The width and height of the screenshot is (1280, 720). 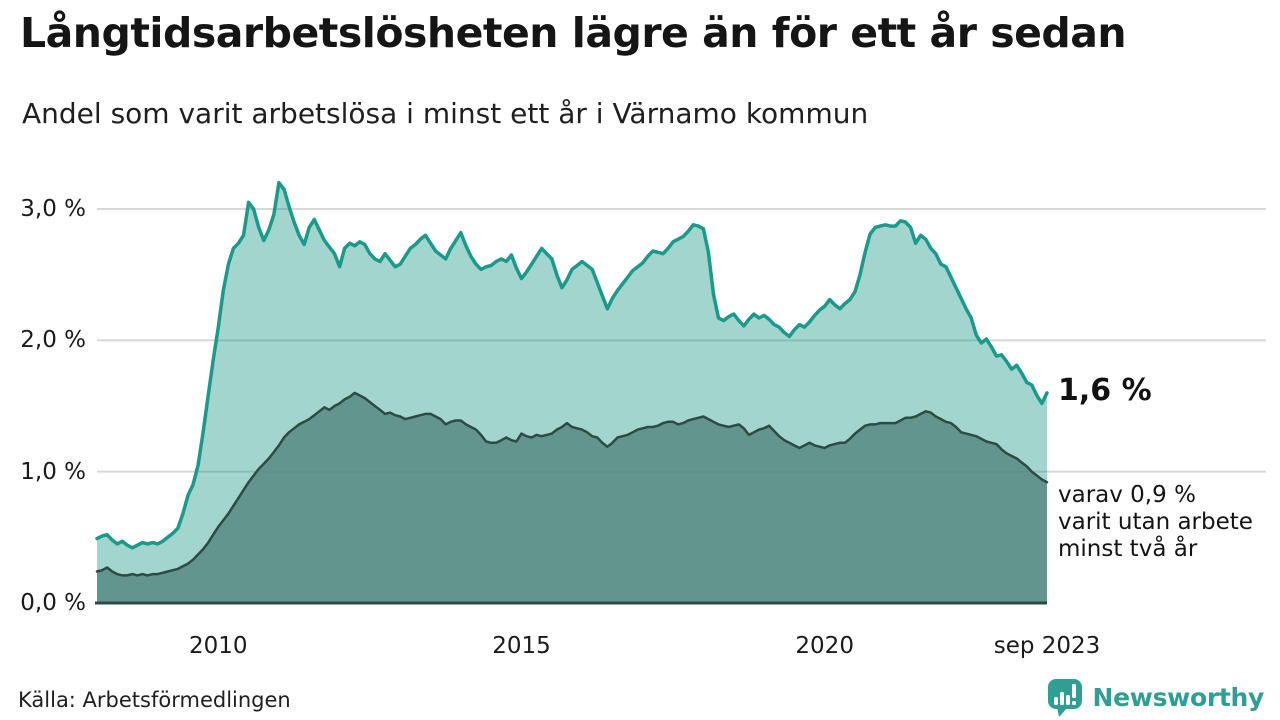 I want to click on x-tick-2015: 2015, so click(x=521, y=646).